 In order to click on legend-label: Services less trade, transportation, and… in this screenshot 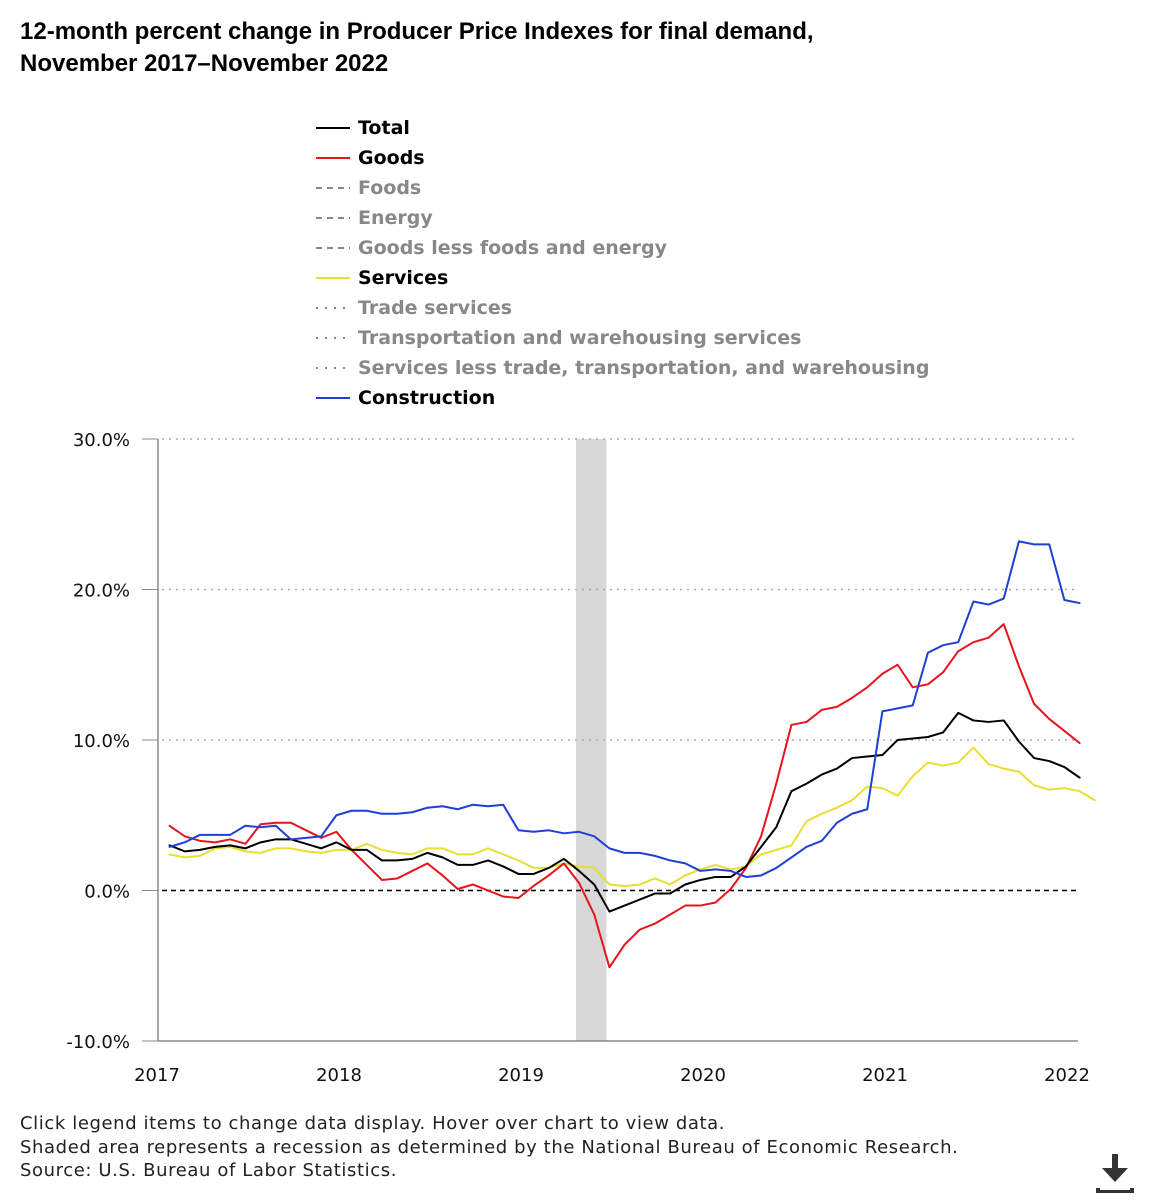, I will do `click(644, 368)`.